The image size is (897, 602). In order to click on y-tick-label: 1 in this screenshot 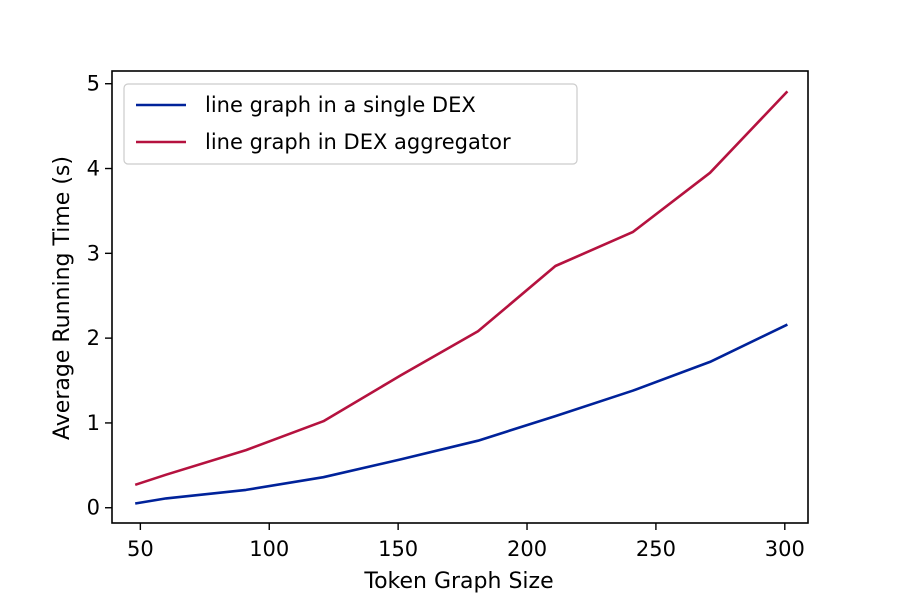, I will do `click(93, 423)`.